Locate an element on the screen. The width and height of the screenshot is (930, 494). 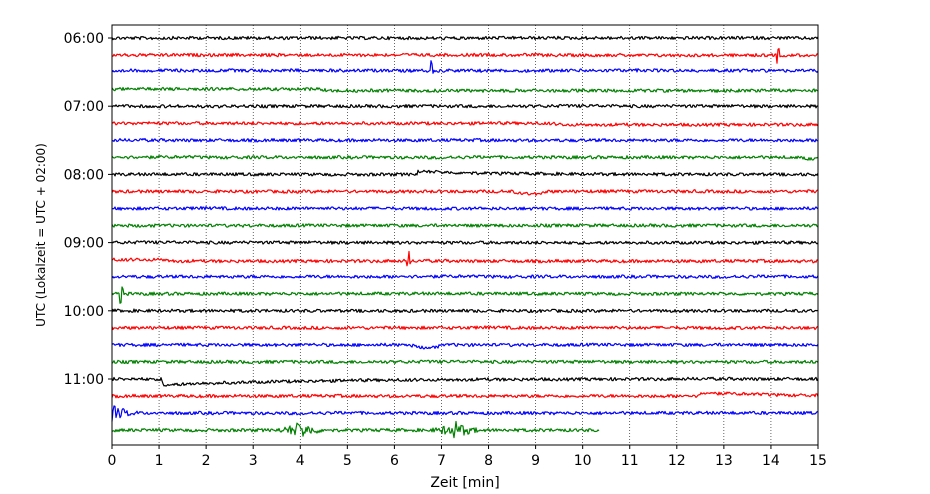
x-tick-label-14: 14 is located at coordinates (771, 461).